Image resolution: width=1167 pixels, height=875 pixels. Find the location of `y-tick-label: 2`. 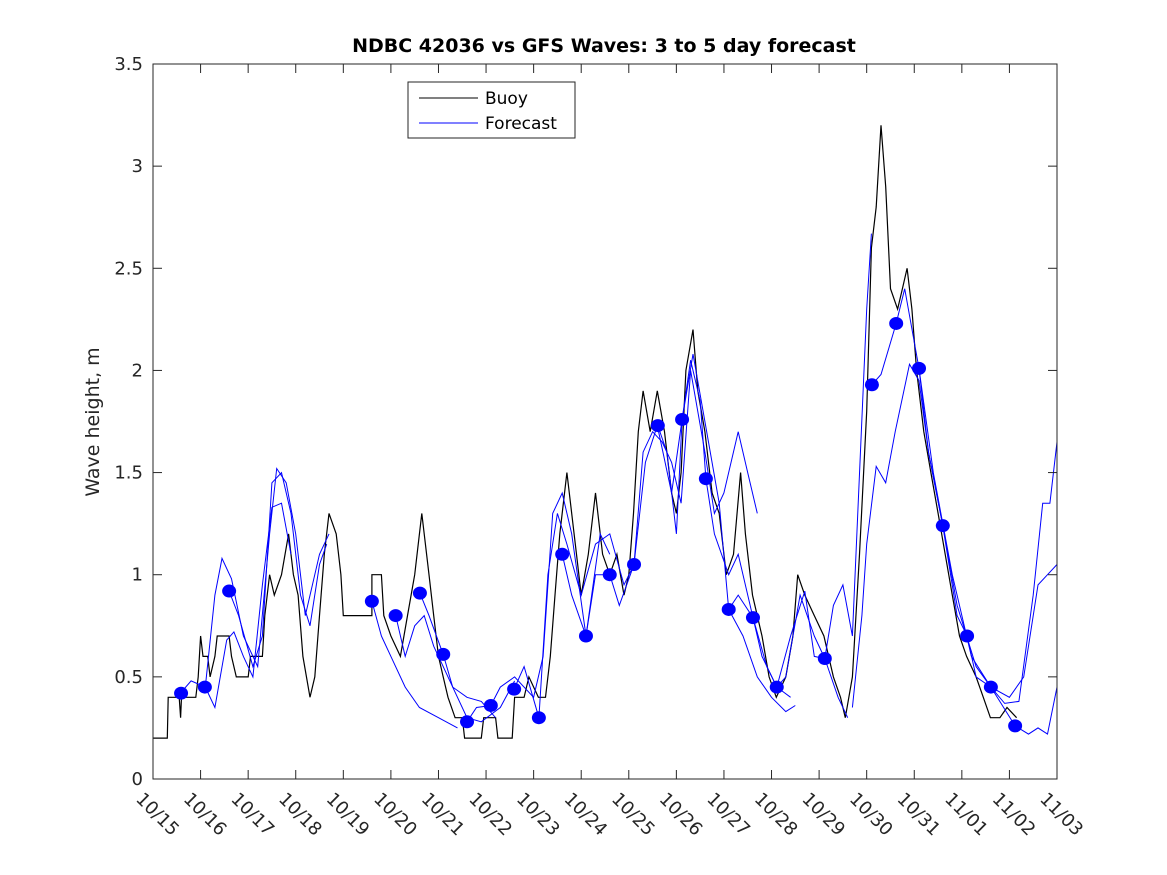

y-tick-label: 2 is located at coordinates (137, 370).